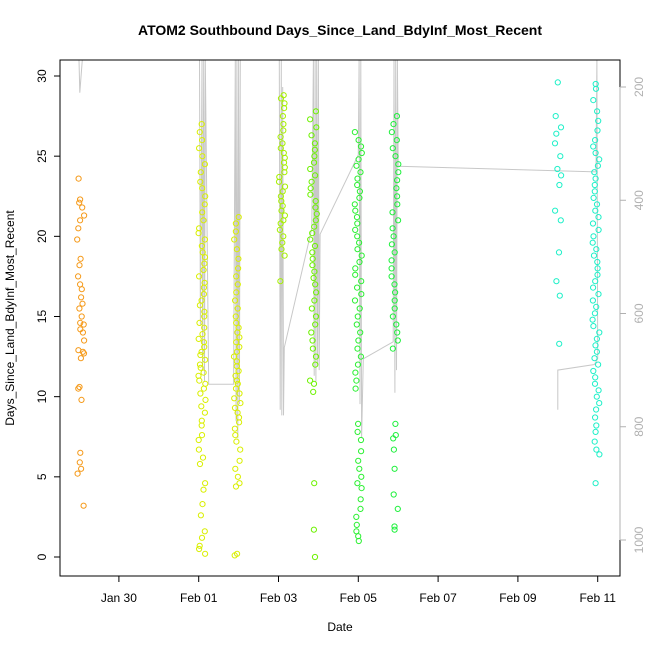  Describe the element at coordinates (639, 426) in the screenshot. I see `y2-tick-label: 800` at that location.